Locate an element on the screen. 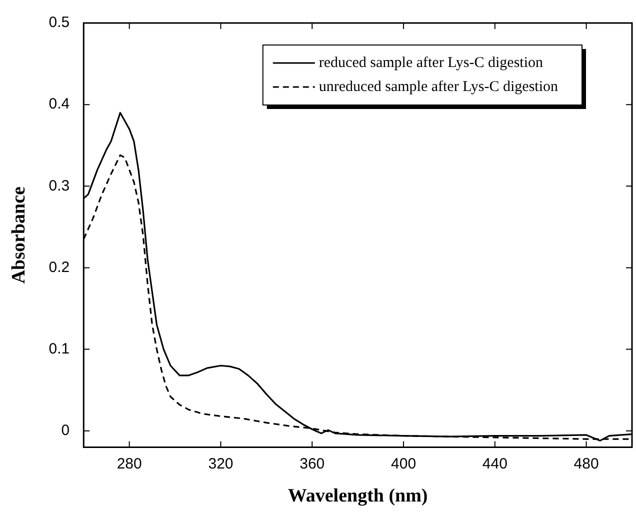 This screenshot has width=636, height=516. x-axis-title: Wavelength (nm) is located at coordinates (358, 496).